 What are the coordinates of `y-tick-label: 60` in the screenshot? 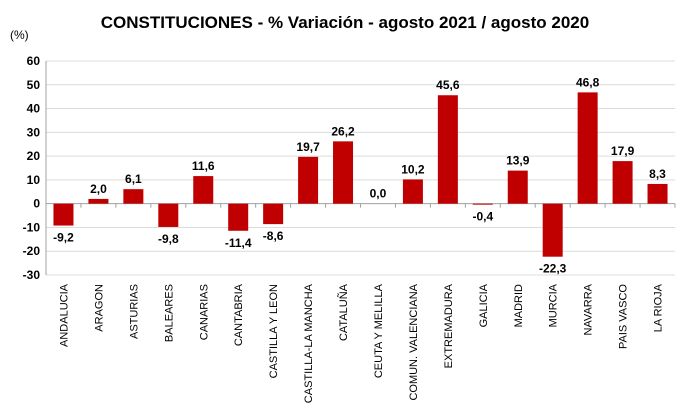 It's located at (34, 61).